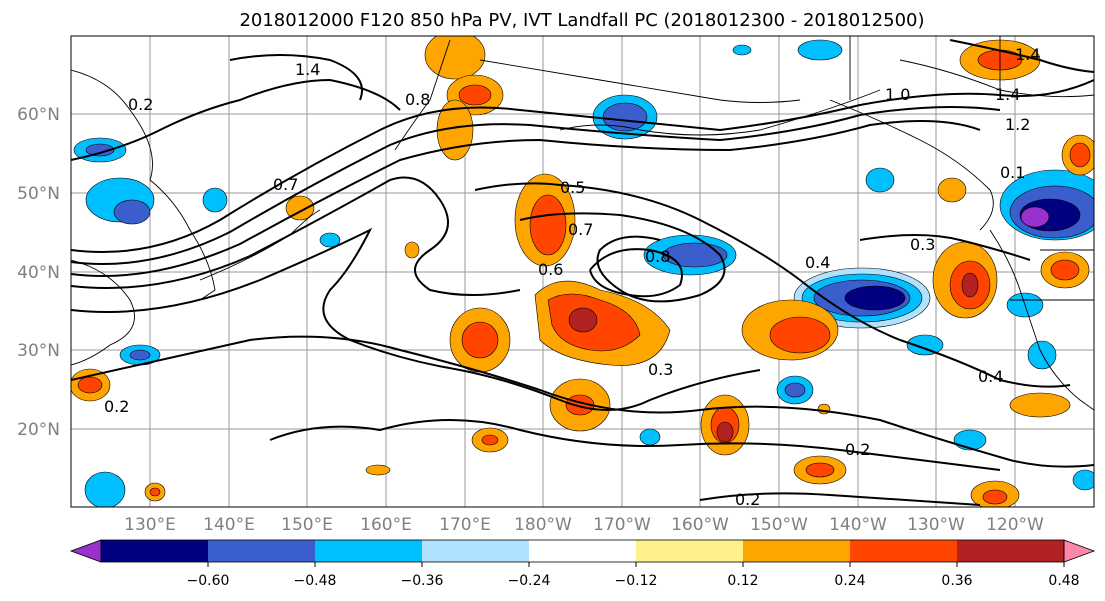 The width and height of the screenshot is (1105, 601). Describe the element at coordinates (1017, 124) in the screenshot. I see `contour-label: 1.2` at that location.